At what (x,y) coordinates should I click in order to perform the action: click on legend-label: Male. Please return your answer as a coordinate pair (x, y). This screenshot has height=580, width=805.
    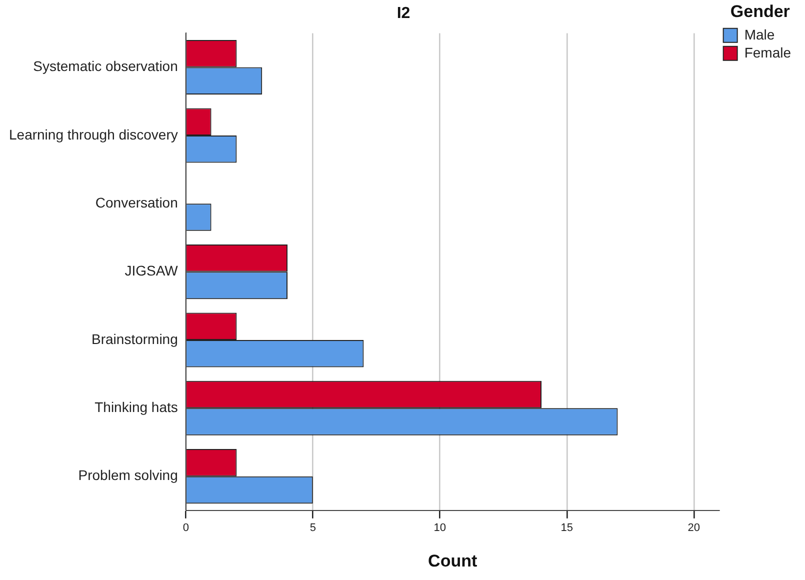
    Looking at the image, I should click on (759, 34).